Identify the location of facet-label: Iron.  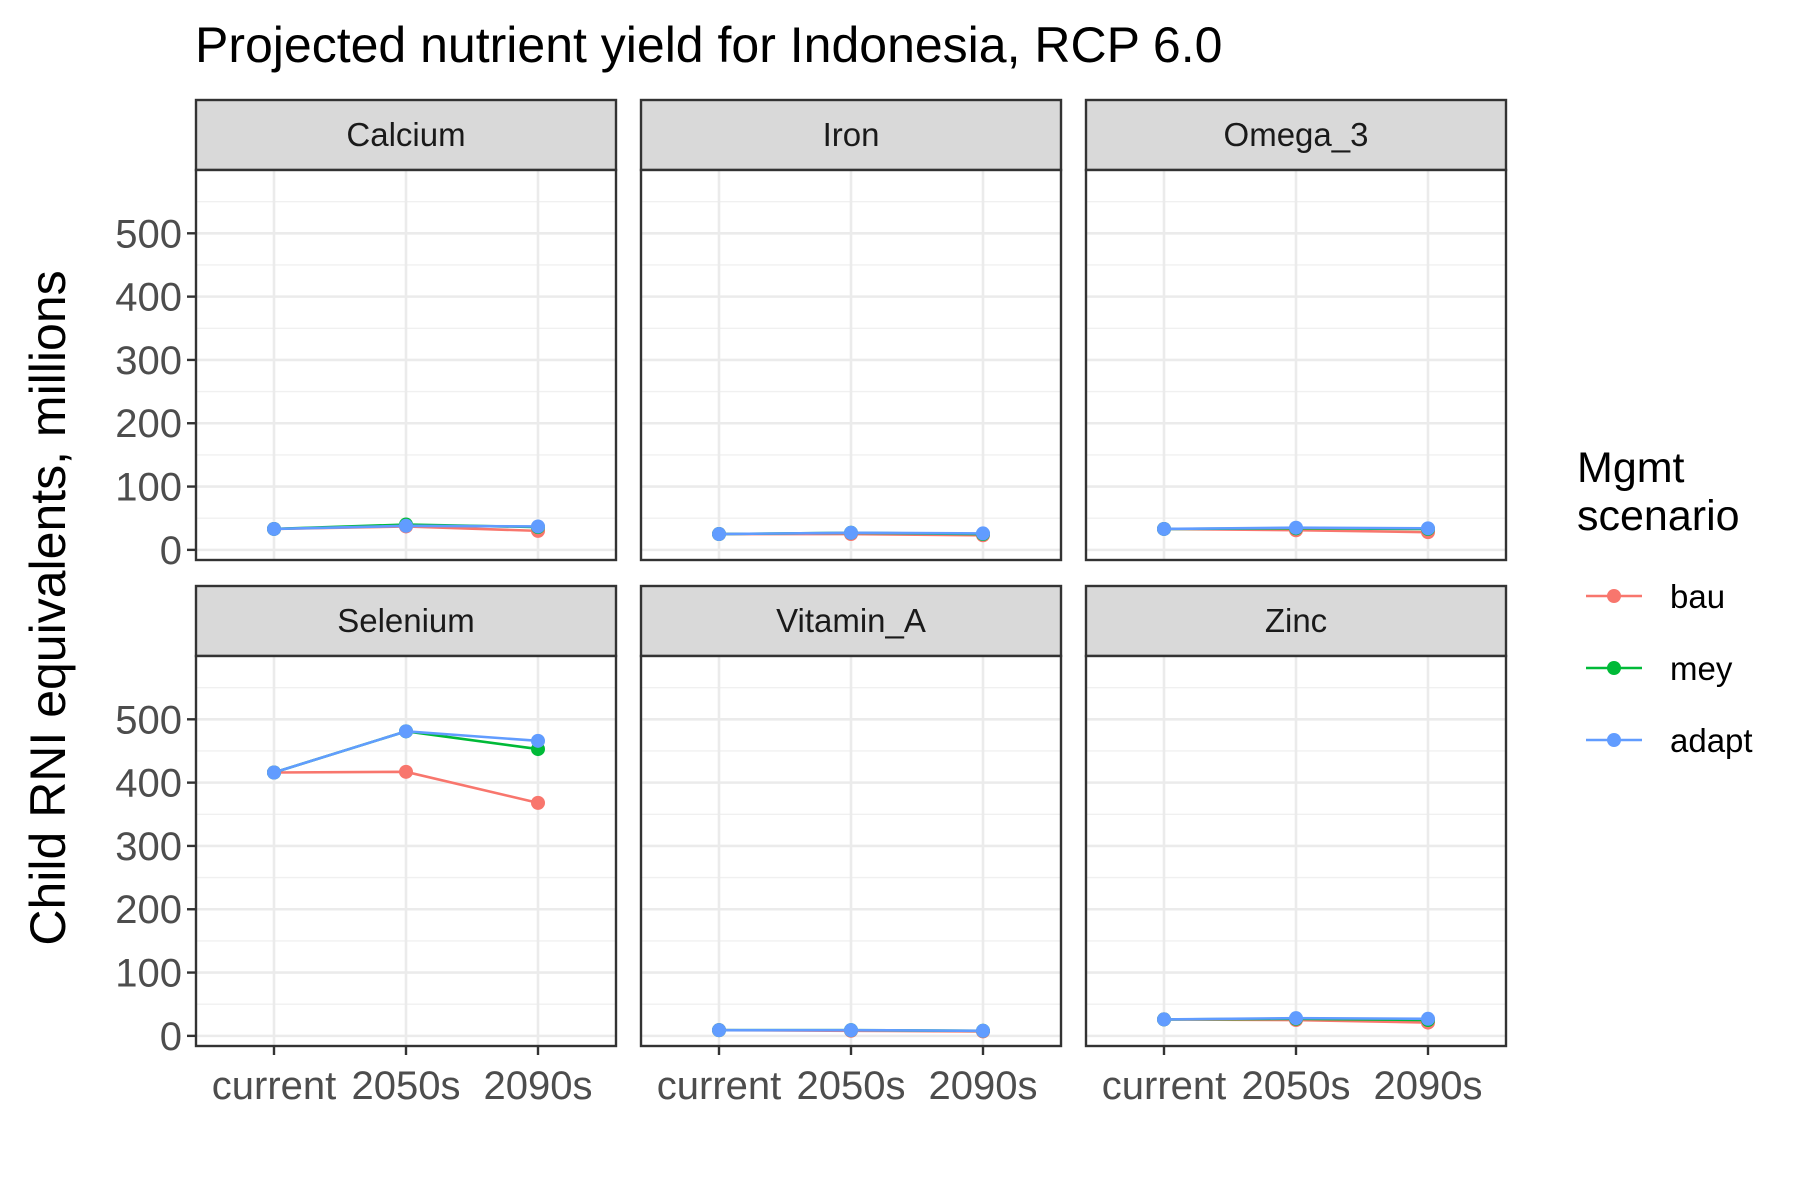
(851, 134).